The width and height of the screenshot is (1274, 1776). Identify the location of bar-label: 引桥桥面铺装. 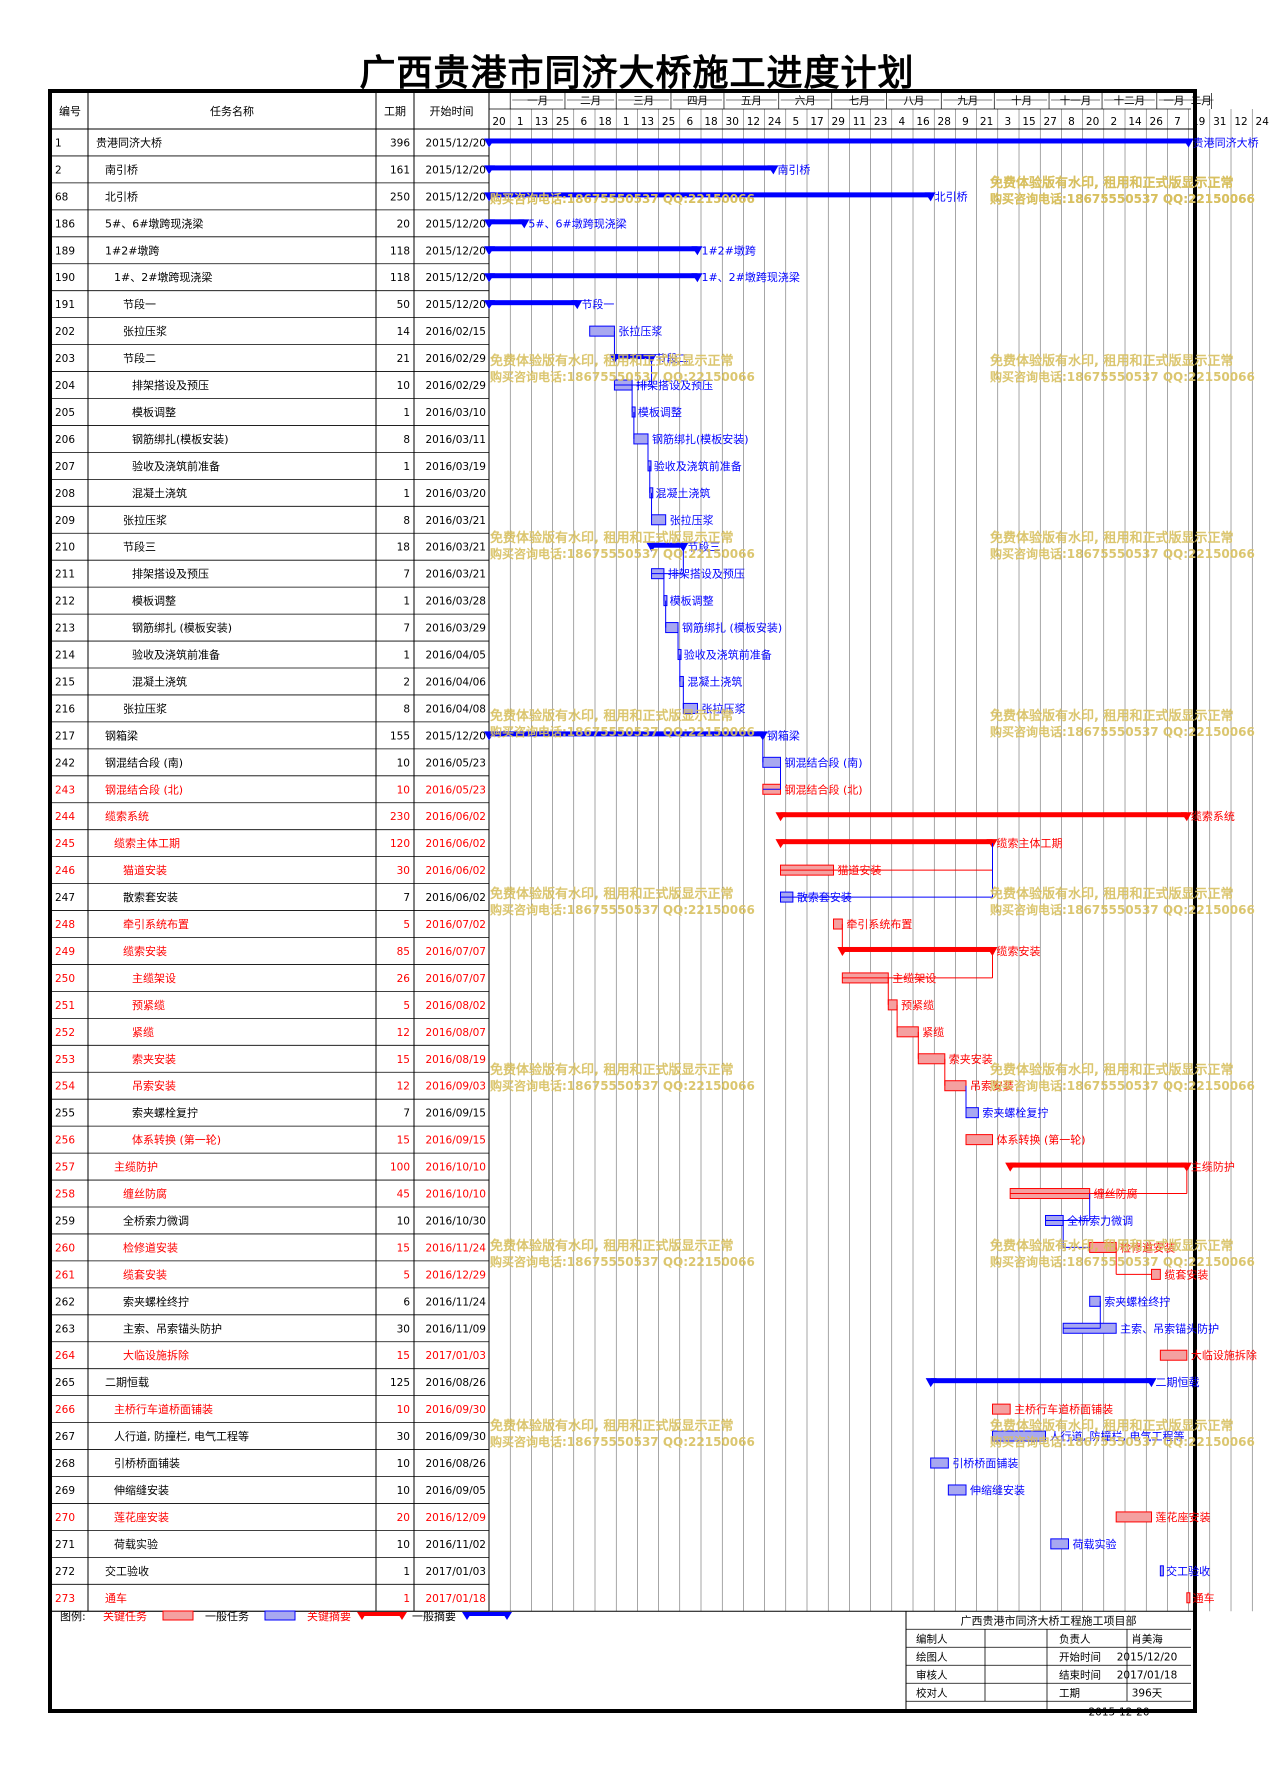
(985, 1463).